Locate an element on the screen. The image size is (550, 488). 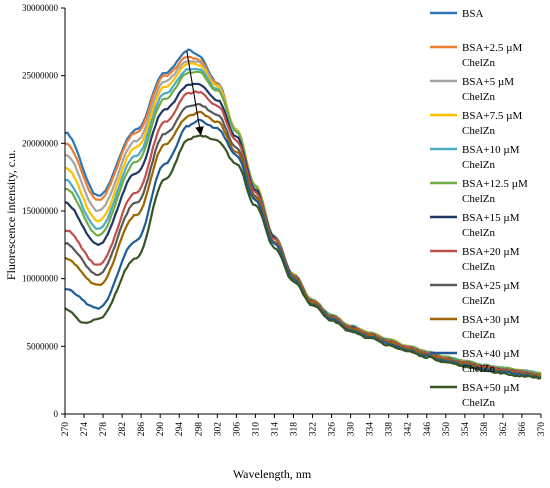
x-tick-label: 298 is located at coordinates (199, 429).